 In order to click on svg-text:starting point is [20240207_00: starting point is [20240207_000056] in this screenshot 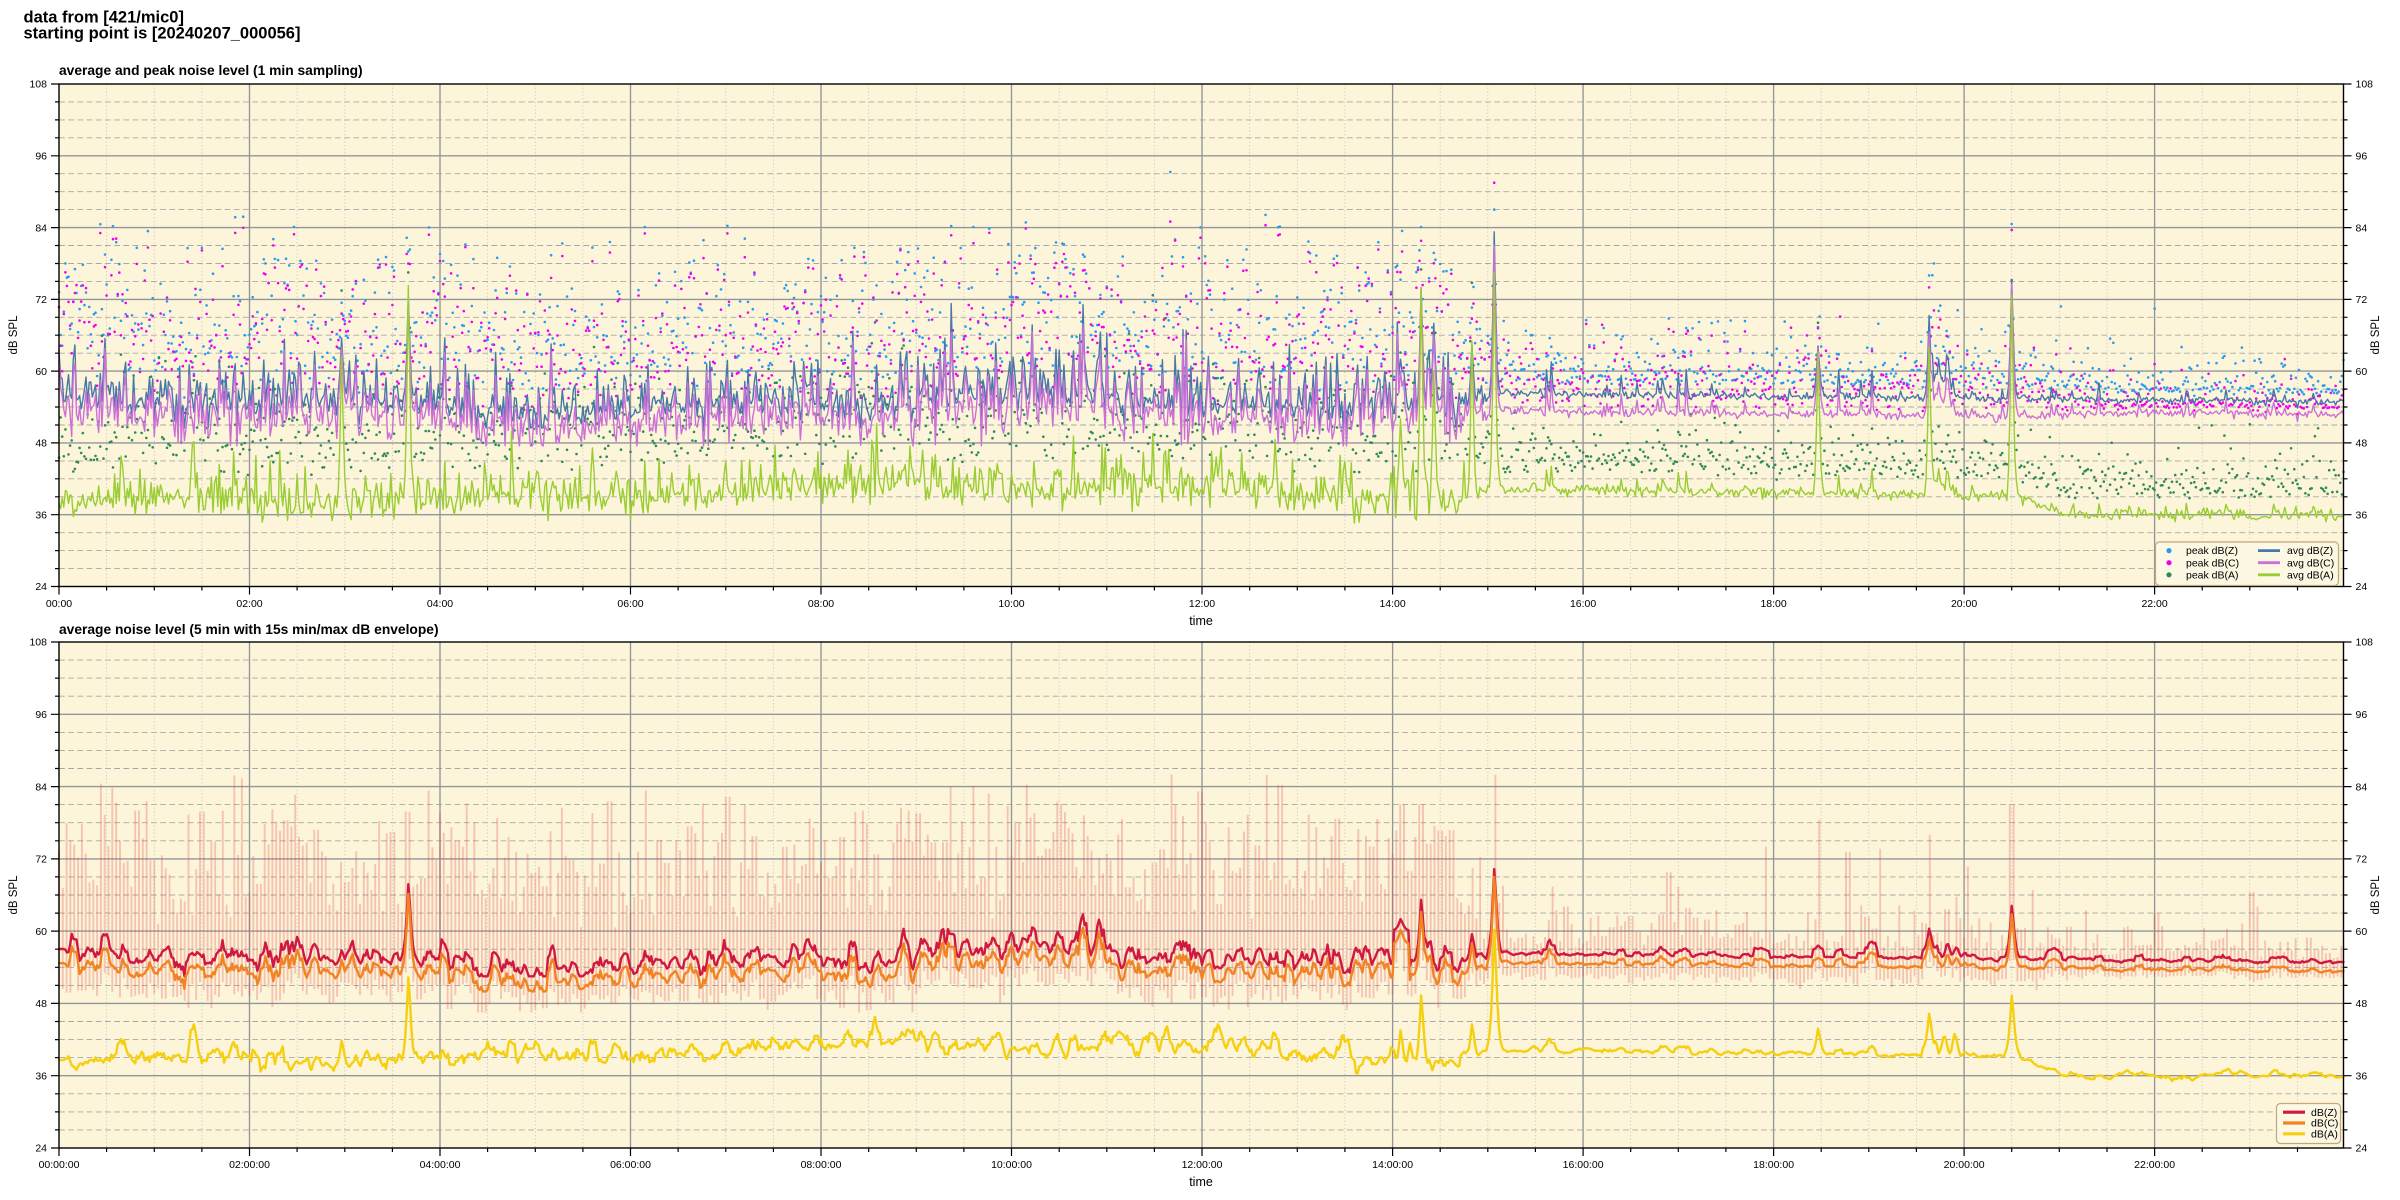, I will do `click(162, 34)`.